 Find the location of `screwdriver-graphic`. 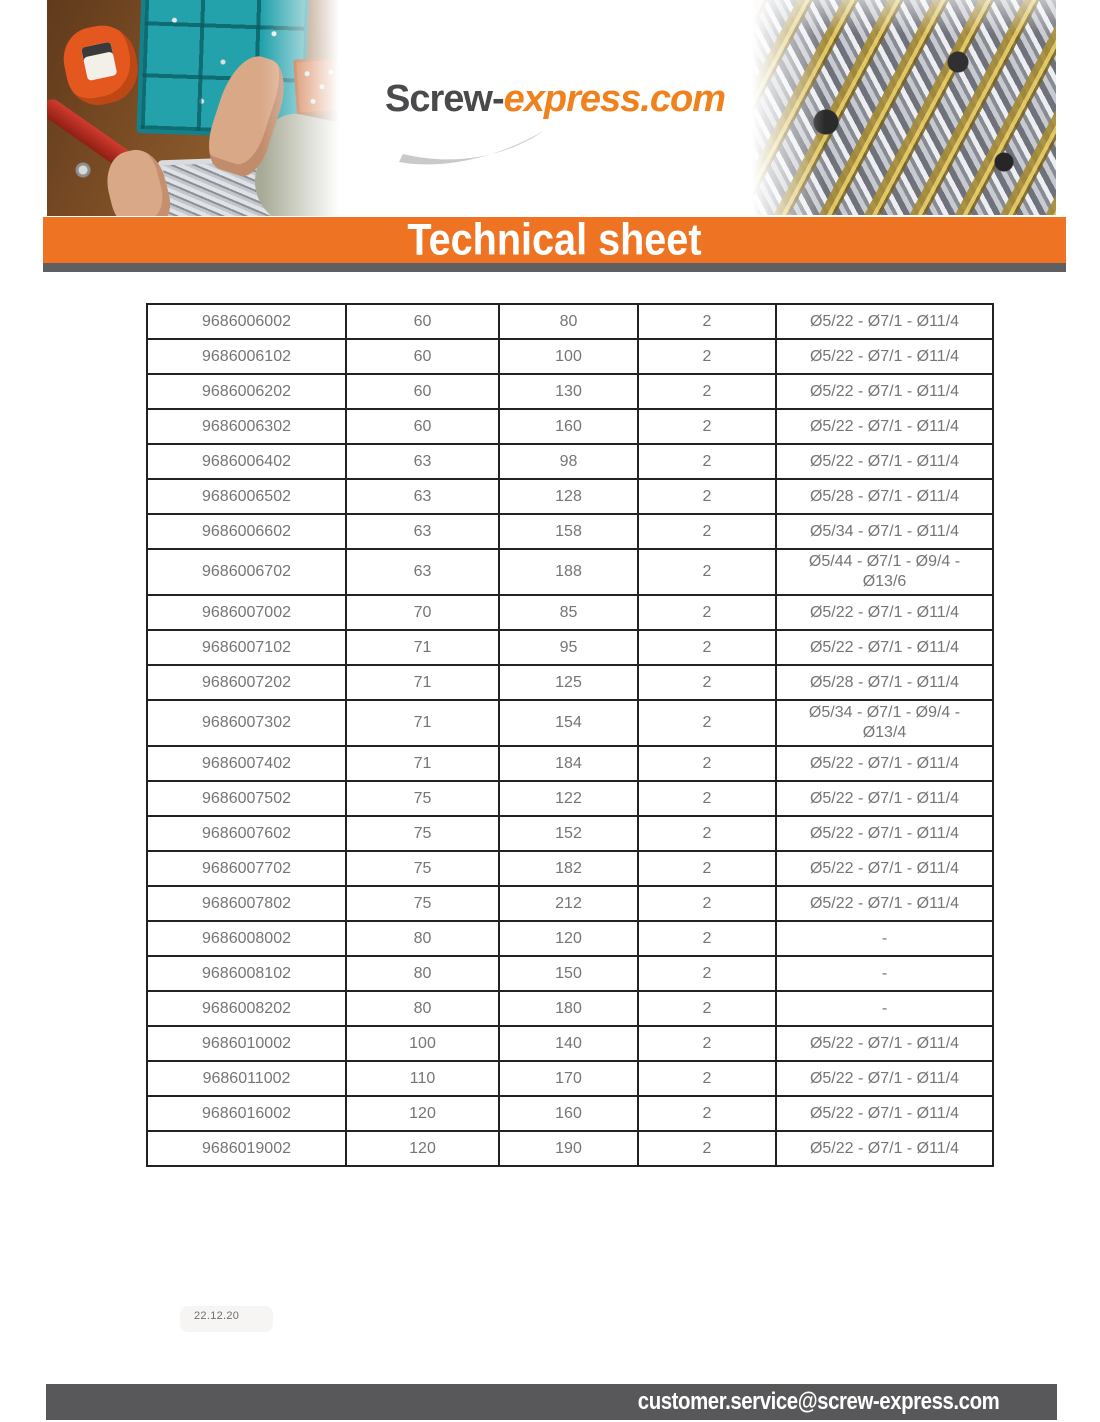

screwdriver-graphic is located at coordinates (97, 138).